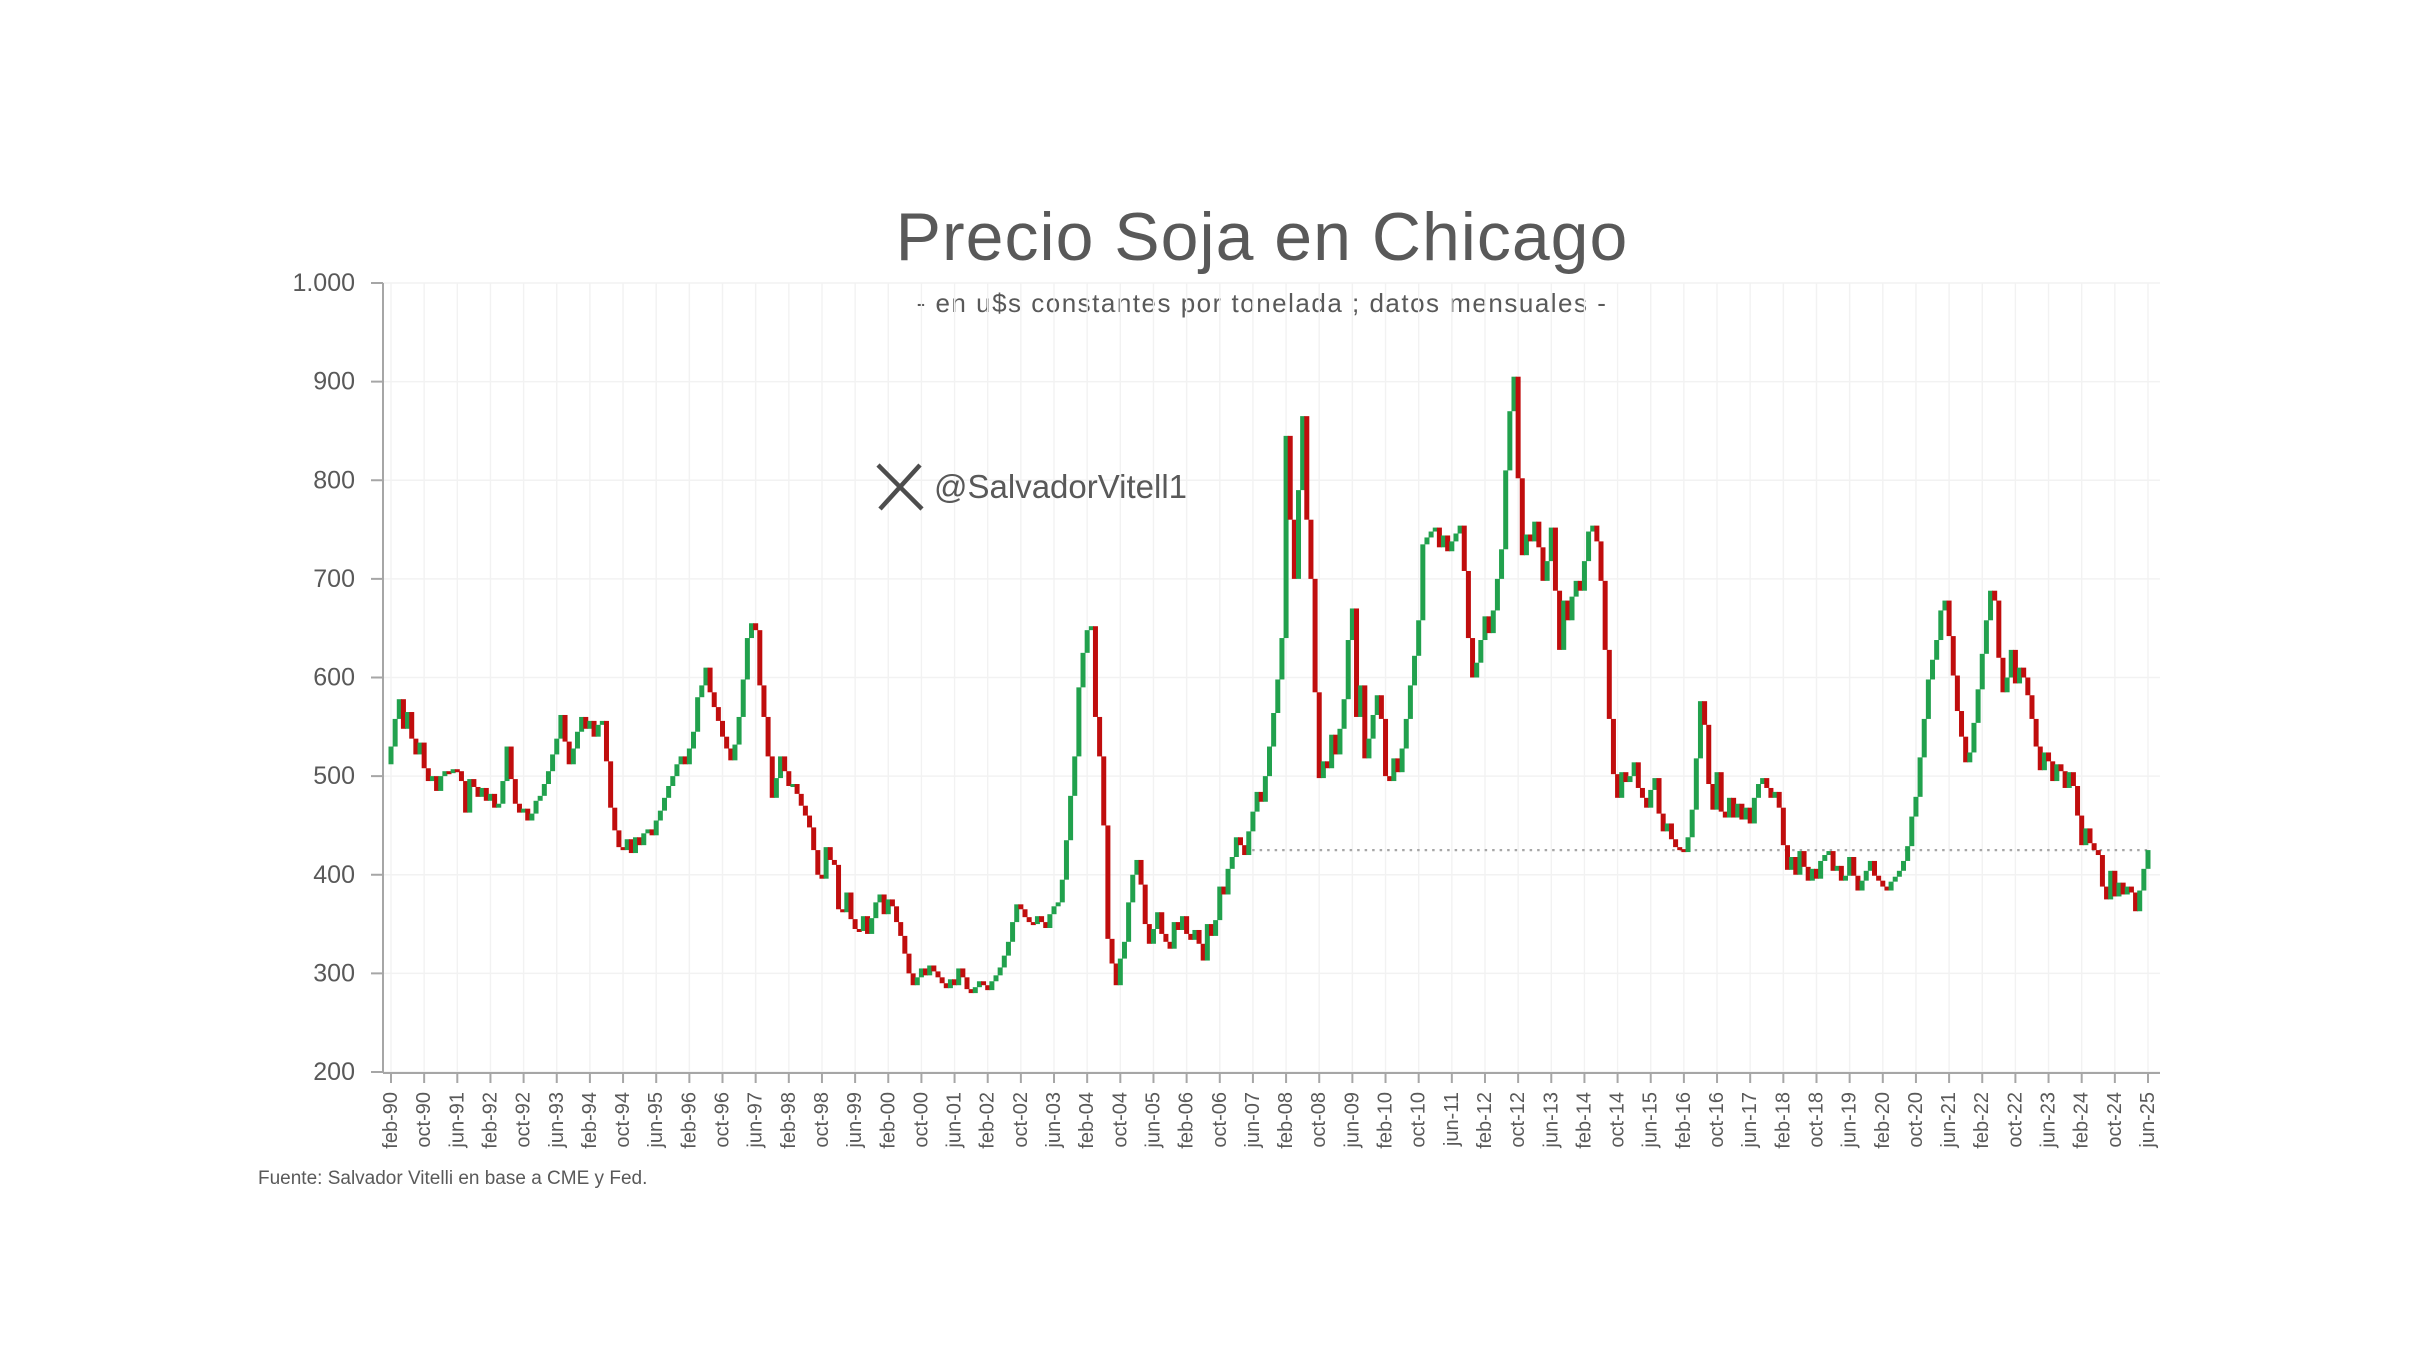 The image size is (2413, 1358). Describe the element at coordinates (1452, 1119) in the screenshot. I see `x-tick-label: jun-11` at that location.